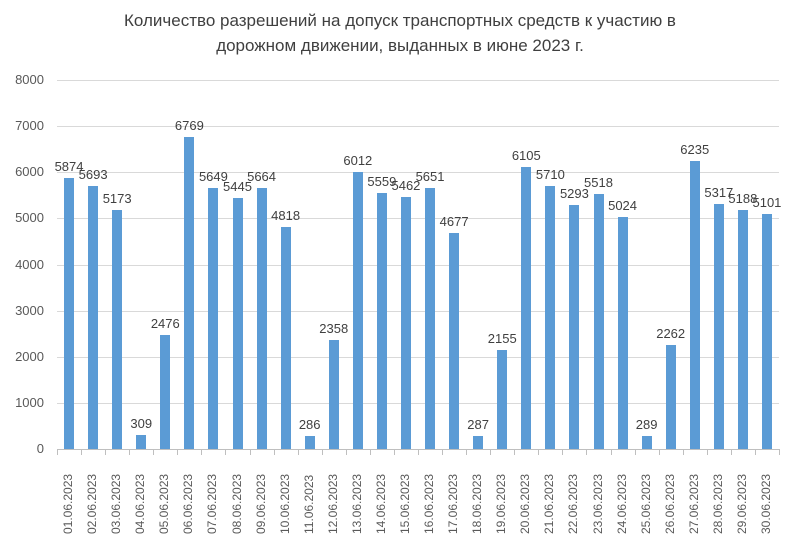 The image size is (800, 544). I want to click on x-tick-label-text: 18.06.2023, so click(477, 503).